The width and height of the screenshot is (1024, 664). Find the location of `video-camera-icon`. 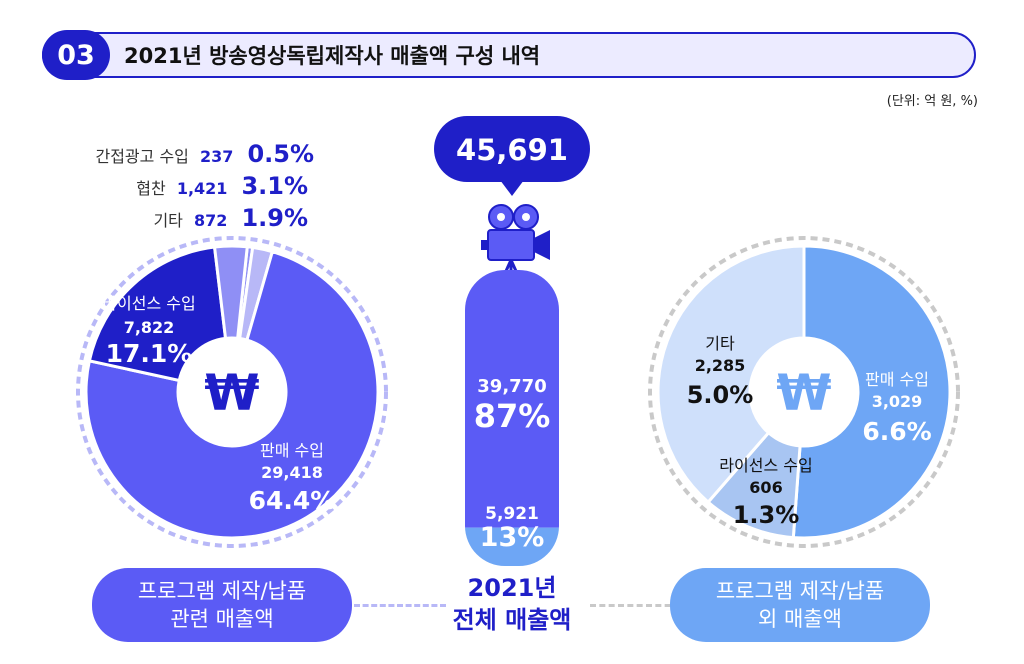

video-camera-icon is located at coordinates (515, 242).